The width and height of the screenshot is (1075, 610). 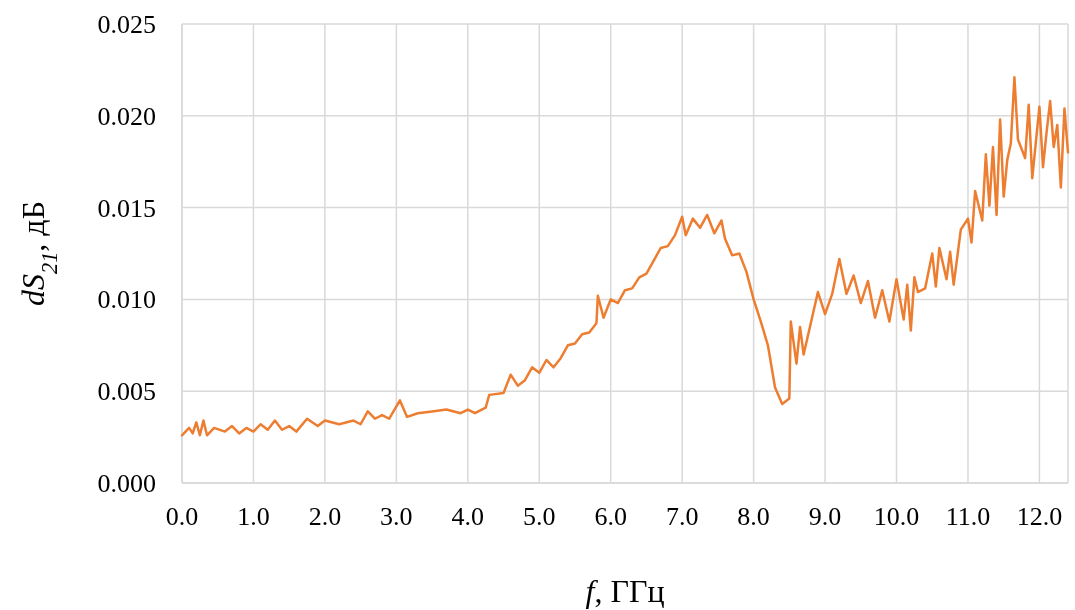 I want to click on x-tick-label: 3.0, so click(x=396, y=516).